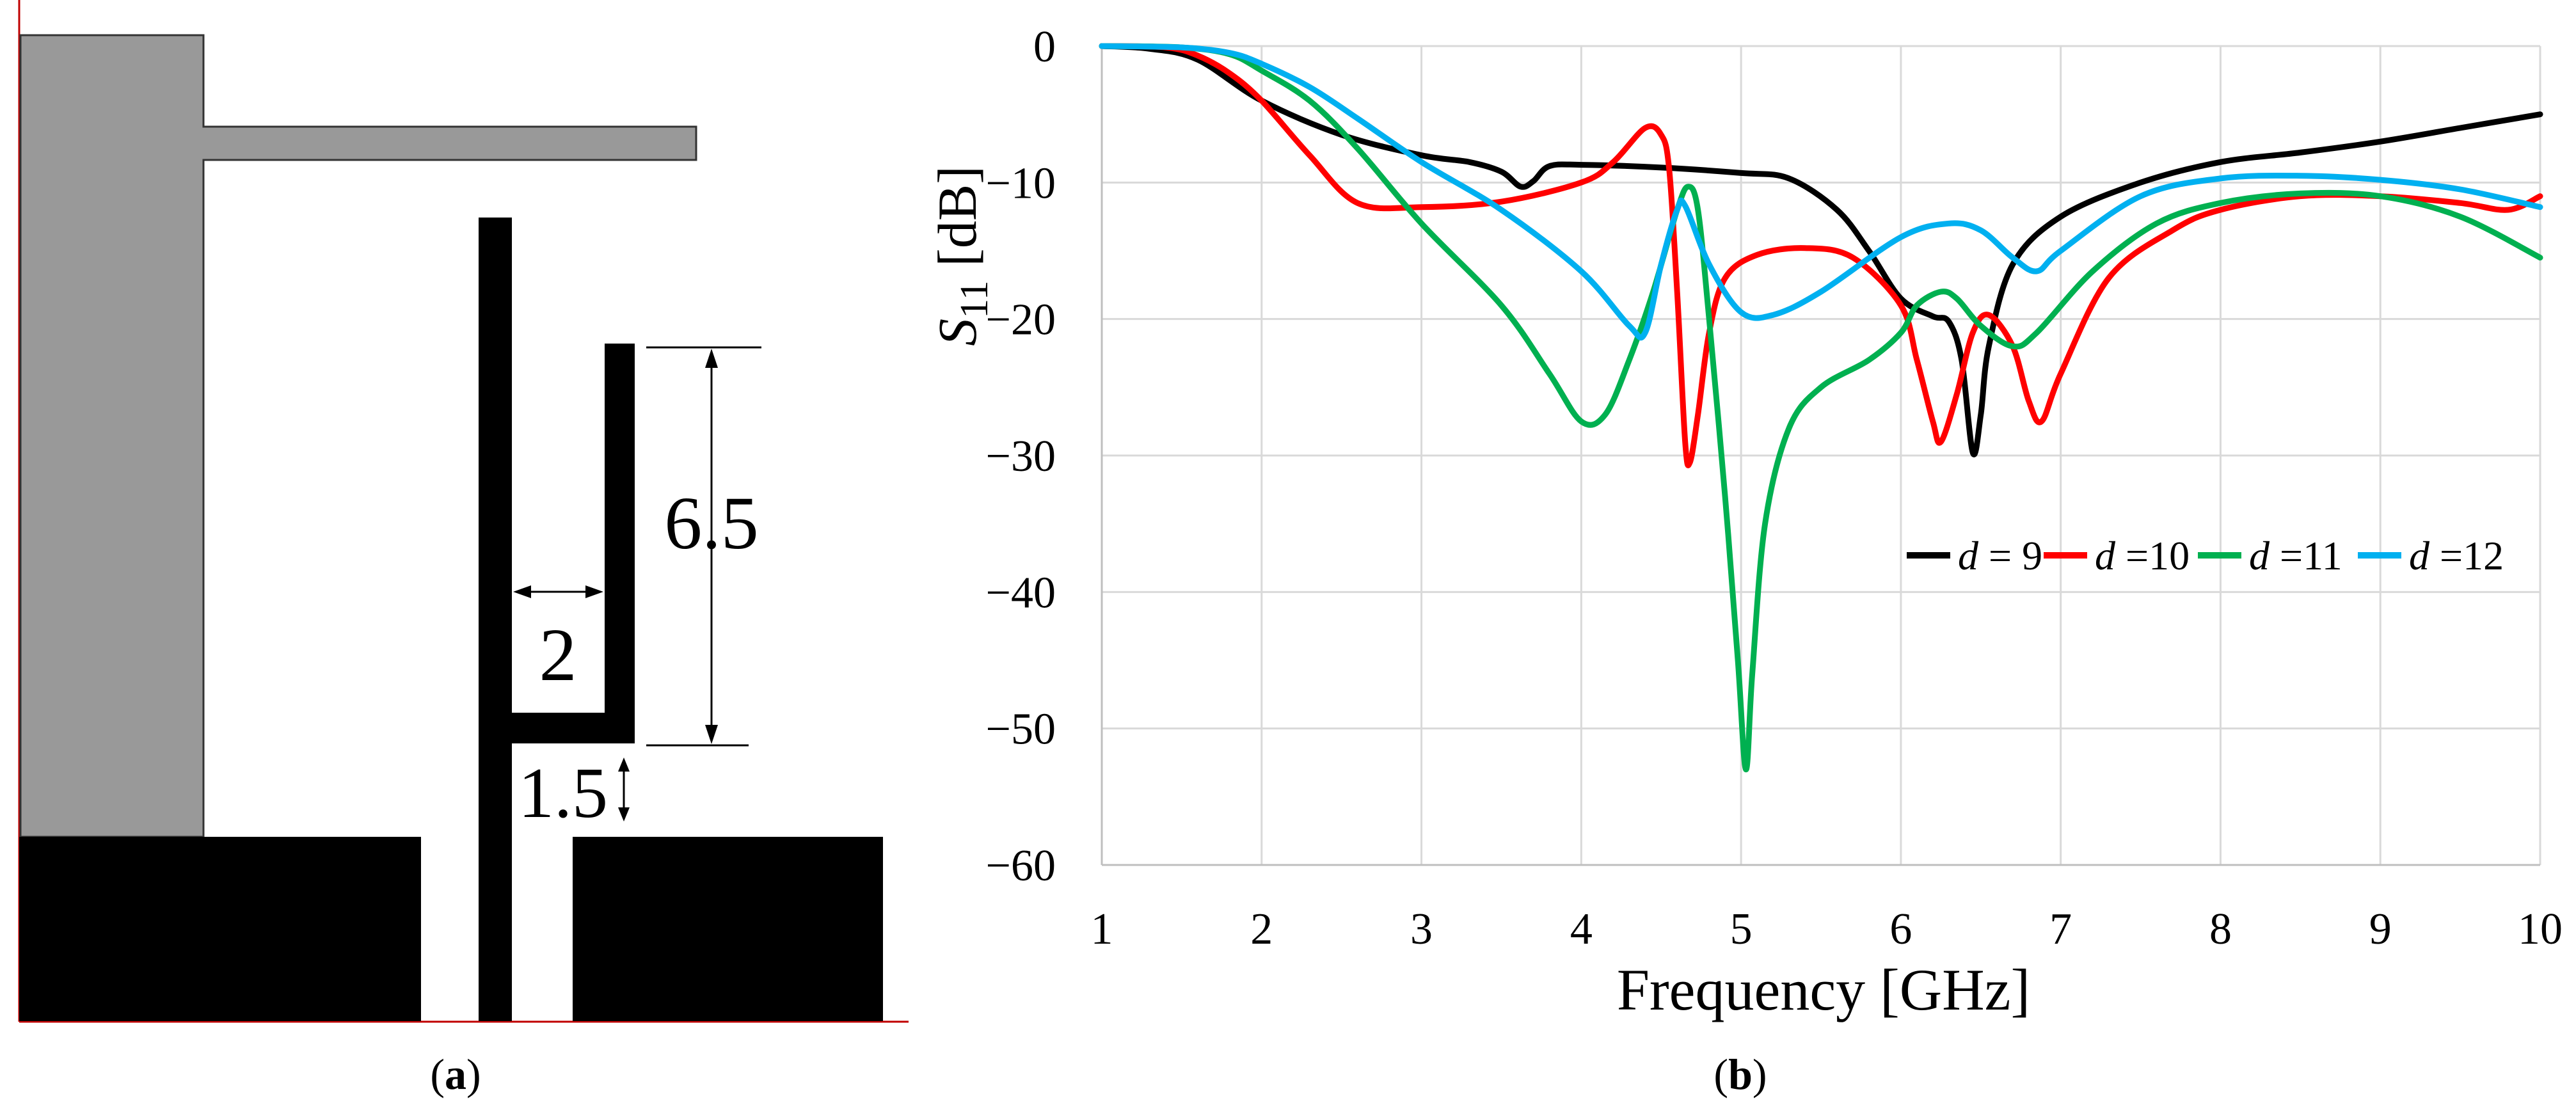 The width and height of the screenshot is (2576, 1110). What do you see at coordinates (712, 735) in the screenshot?
I see `dim-6-5-arrowhead-bottom` at bounding box center [712, 735].